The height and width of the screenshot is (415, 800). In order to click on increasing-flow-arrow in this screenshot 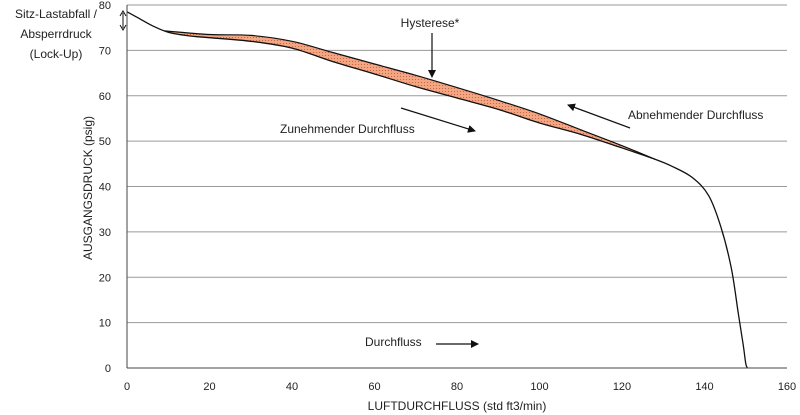, I will do `click(438, 120)`.